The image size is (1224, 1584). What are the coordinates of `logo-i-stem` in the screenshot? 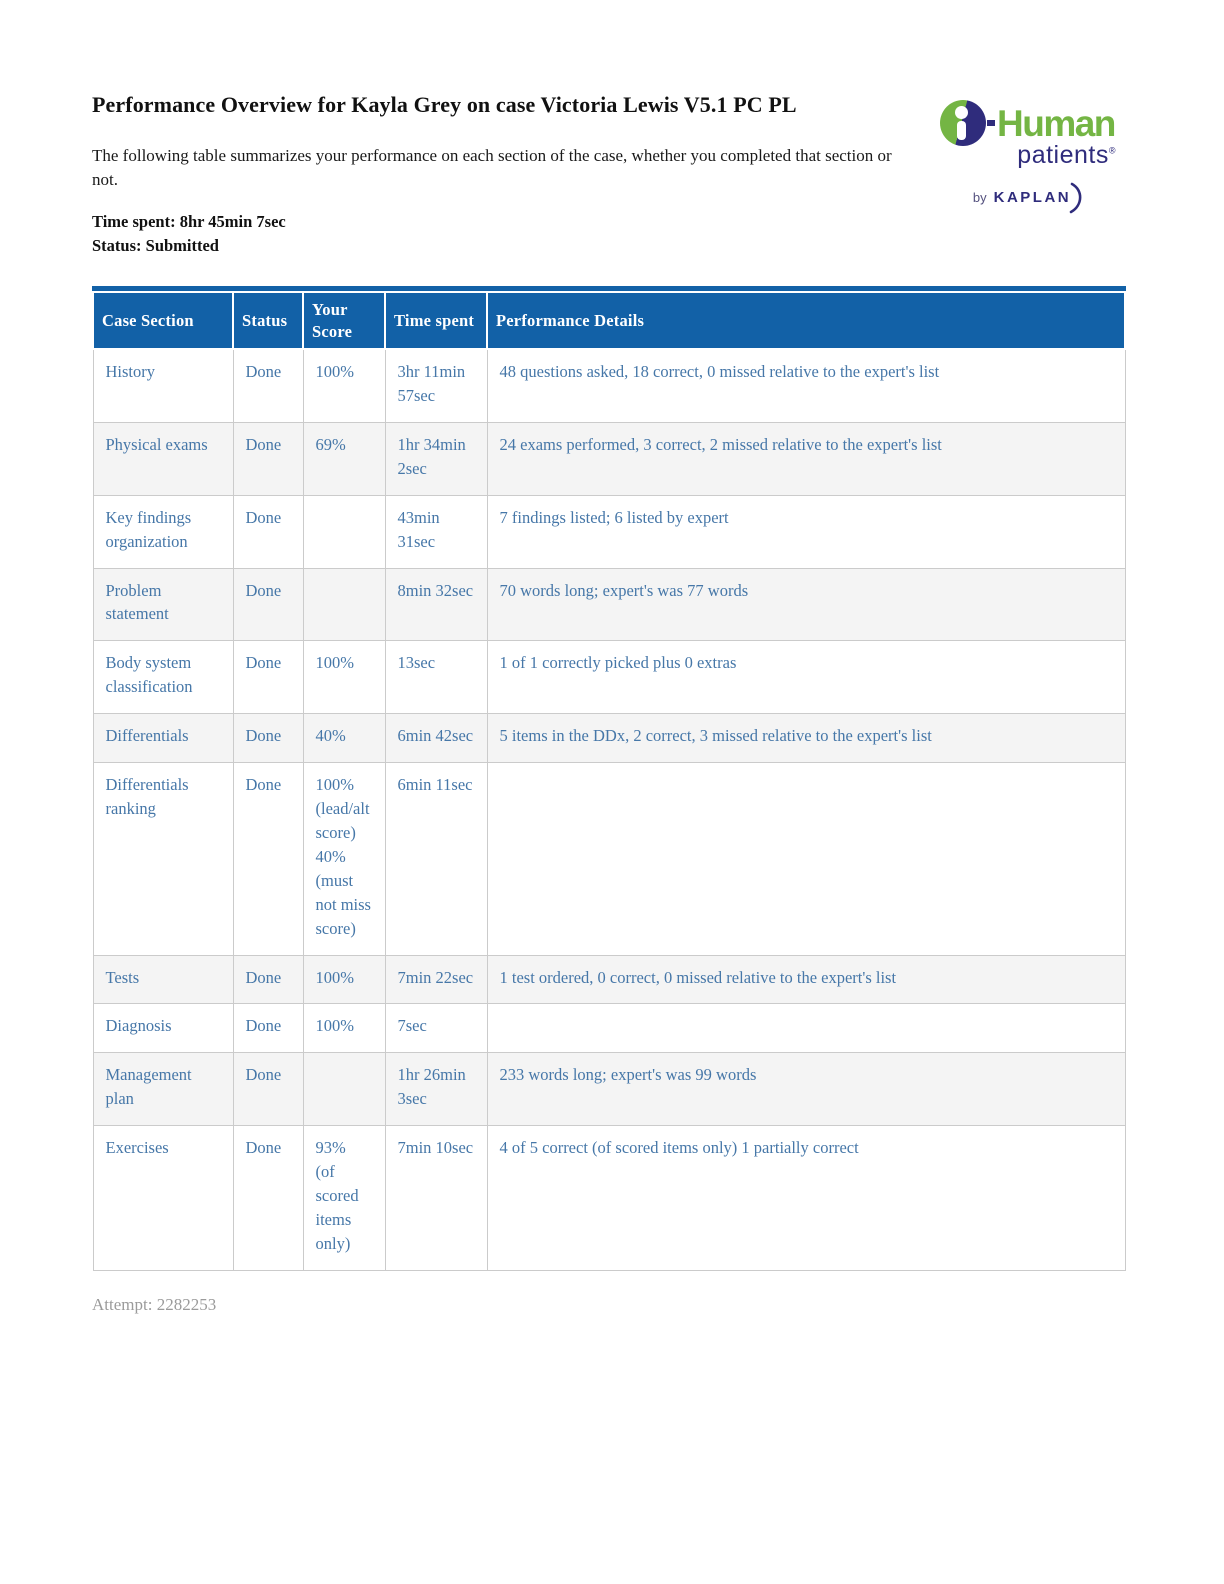 It's located at (961, 130).